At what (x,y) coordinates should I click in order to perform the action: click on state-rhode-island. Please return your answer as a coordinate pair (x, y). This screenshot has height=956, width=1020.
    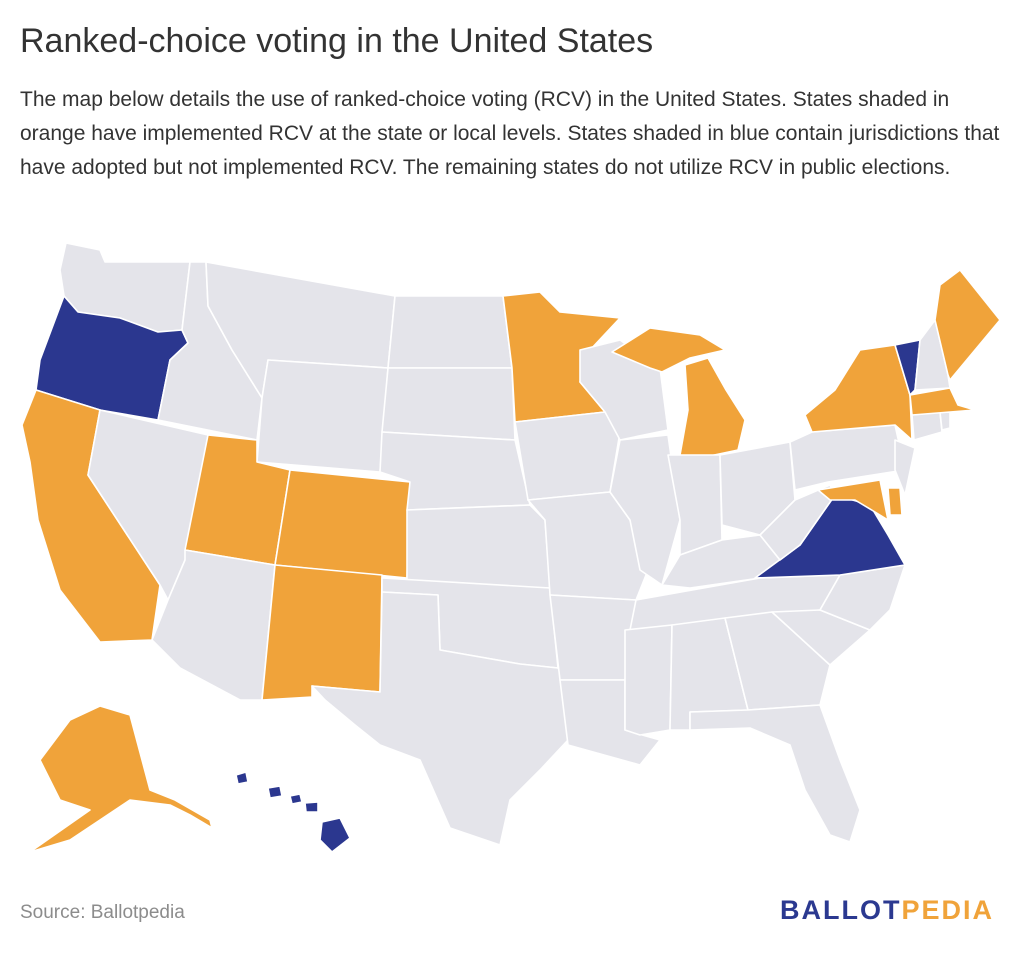
    Looking at the image, I should click on (945, 421).